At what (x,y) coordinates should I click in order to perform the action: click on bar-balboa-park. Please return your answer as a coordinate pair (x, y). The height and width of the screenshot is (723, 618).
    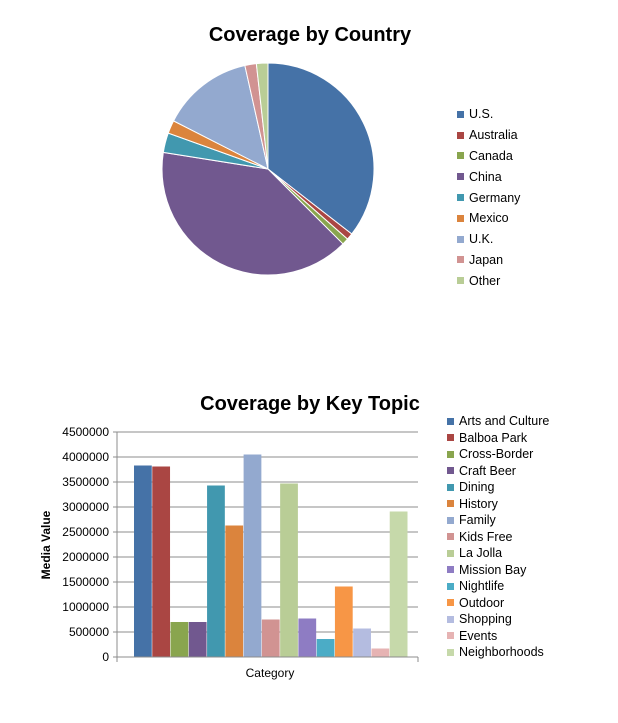
    Looking at the image, I should click on (161, 561).